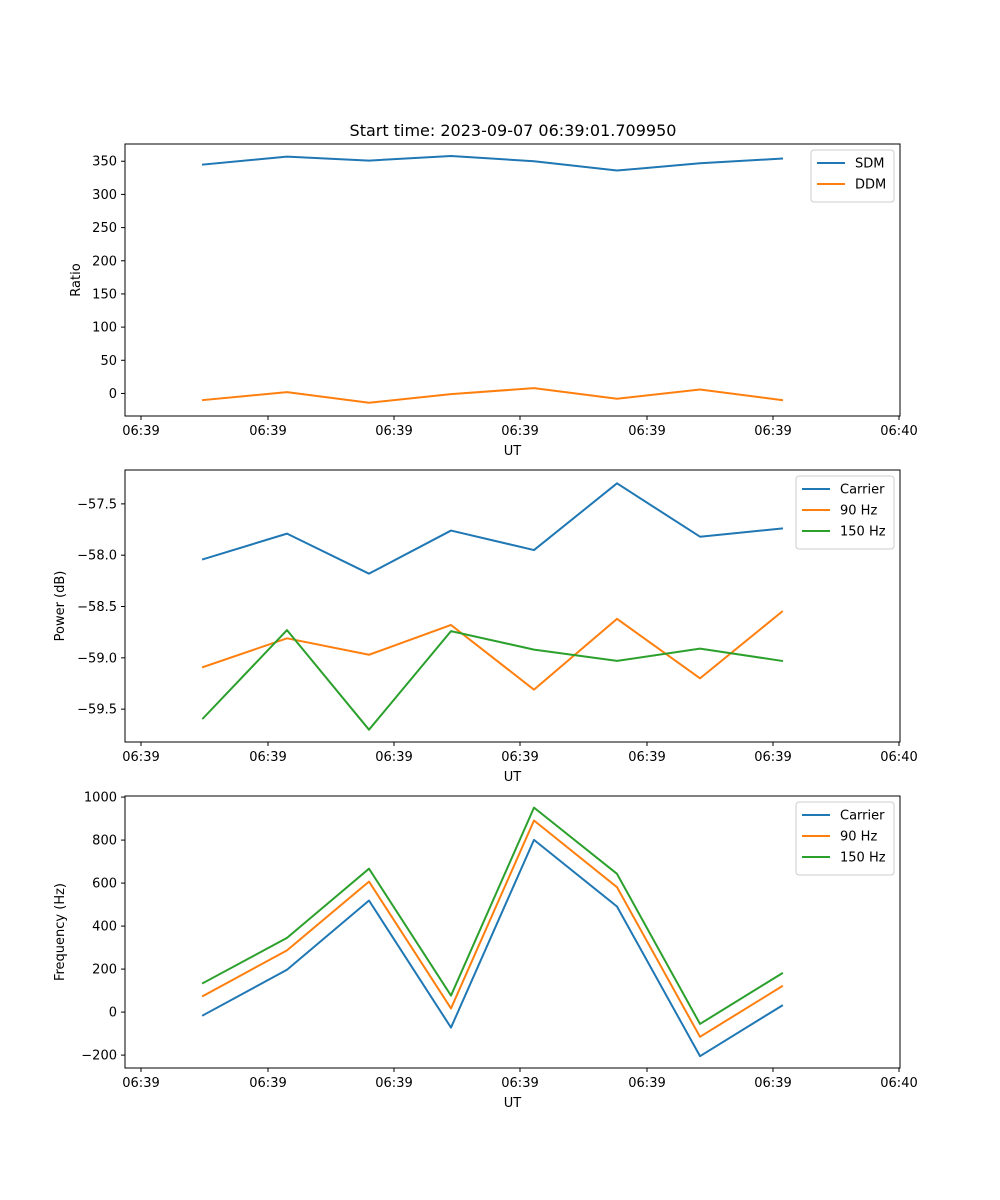 Image resolution: width=1000 pixels, height=1200 pixels. What do you see at coordinates (97, 504) in the screenshot?
I see `y-tick-label: −57.5` at bounding box center [97, 504].